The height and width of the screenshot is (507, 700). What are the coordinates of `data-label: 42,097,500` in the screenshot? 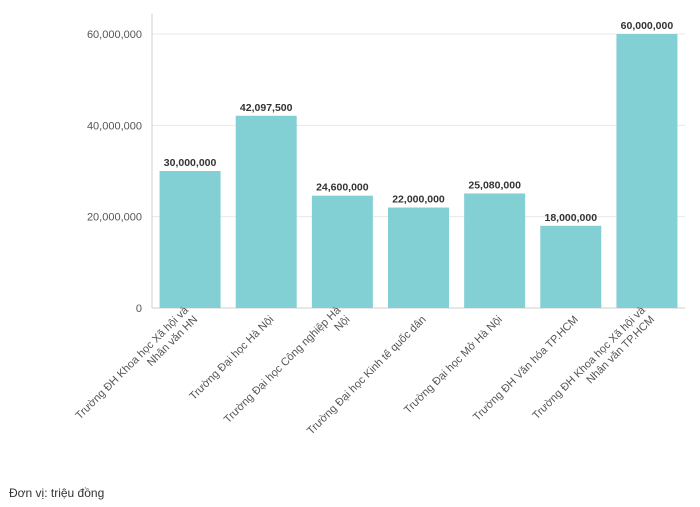 It's located at (266, 108).